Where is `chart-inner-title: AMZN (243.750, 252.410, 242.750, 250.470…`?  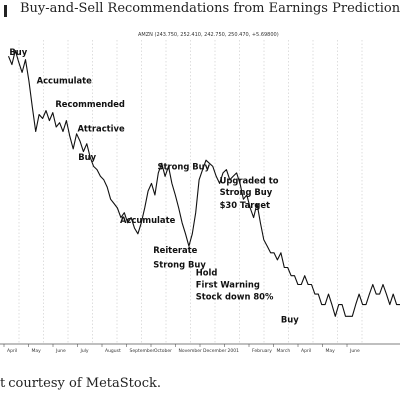
chart-inner-title: AMZN (243.750, 252.410, 242.750, 250.470… is located at coordinates (208, 35).